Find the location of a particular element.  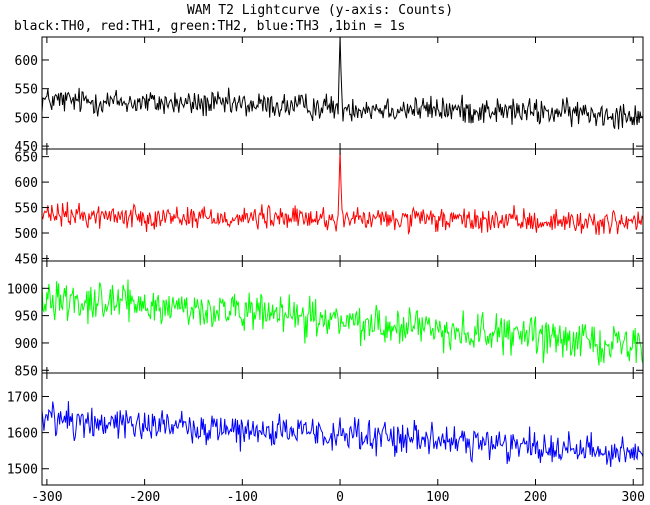

x-tick-label: -300 is located at coordinates (46, 497).